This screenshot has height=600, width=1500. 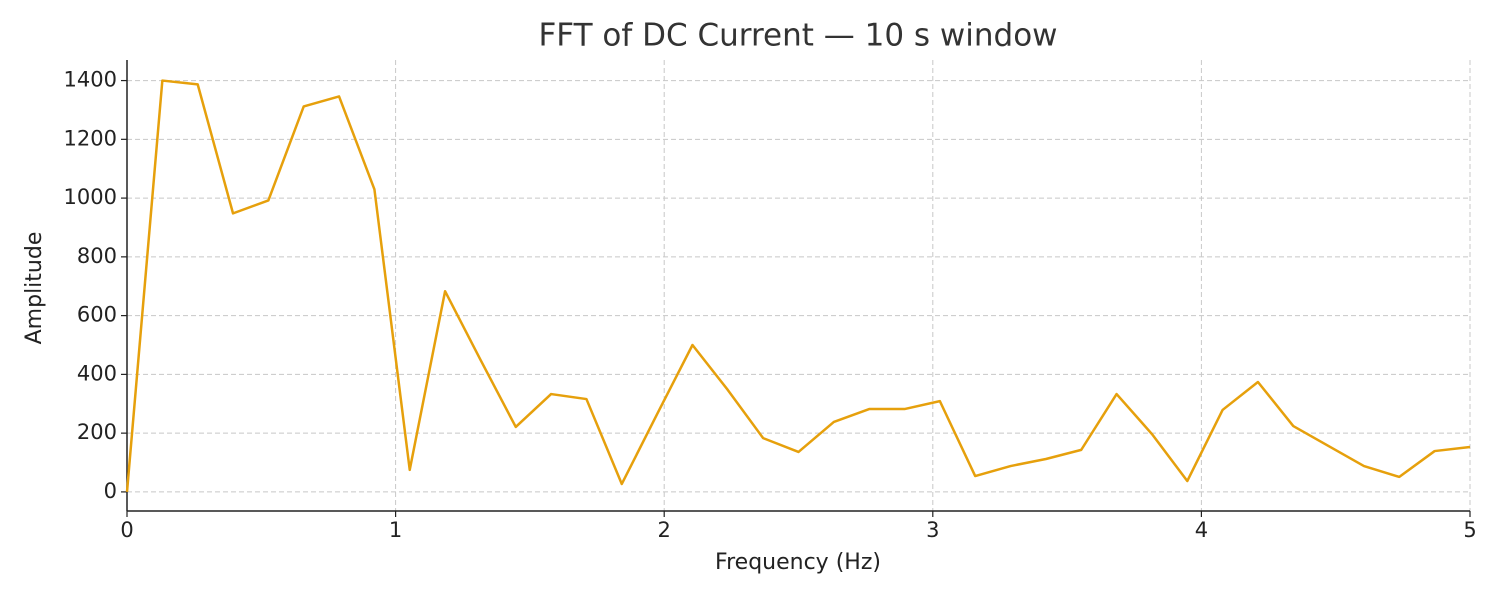 I want to click on y-tick-label: 800, so click(x=97, y=256).